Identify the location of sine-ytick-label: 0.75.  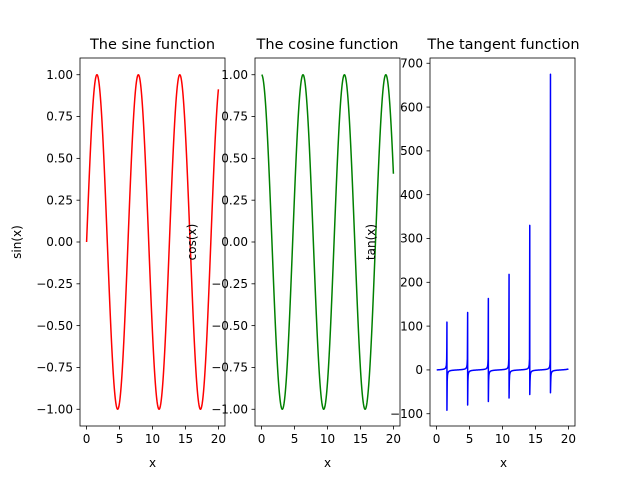
(59, 117).